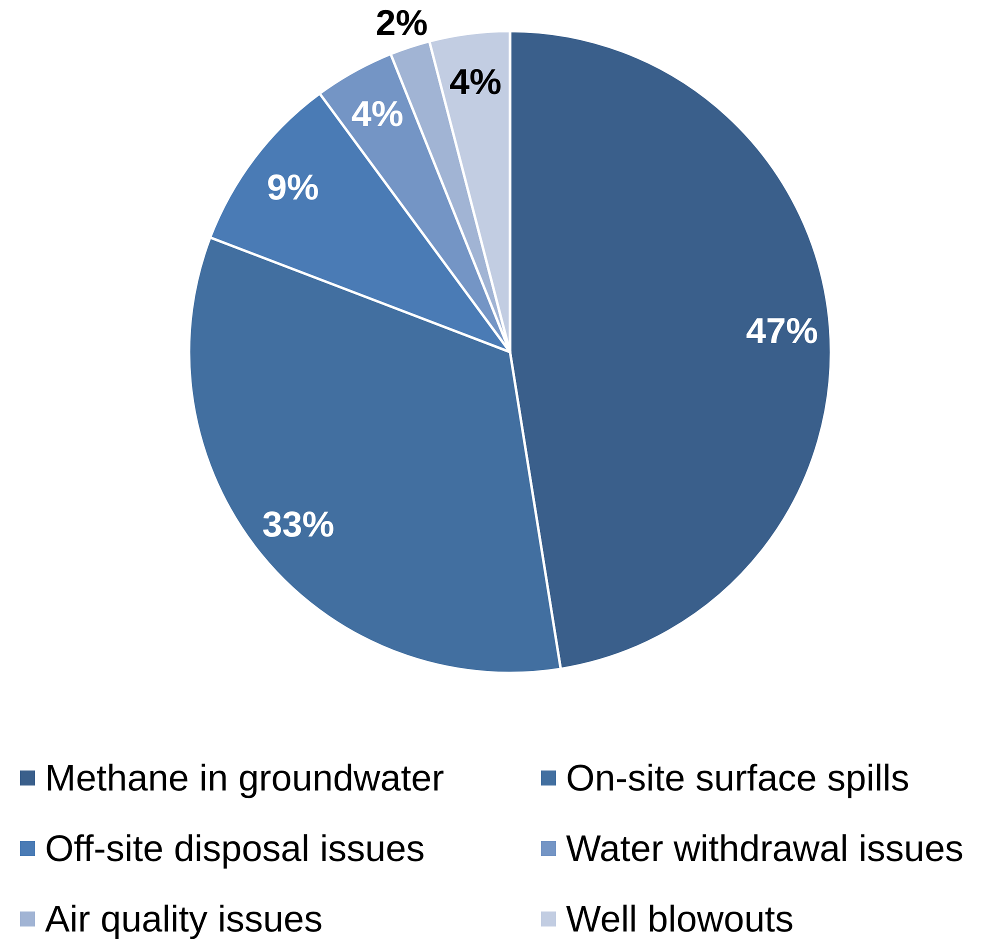  What do you see at coordinates (298, 524) in the screenshot?
I see `data-label: 33%` at bounding box center [298, 524].